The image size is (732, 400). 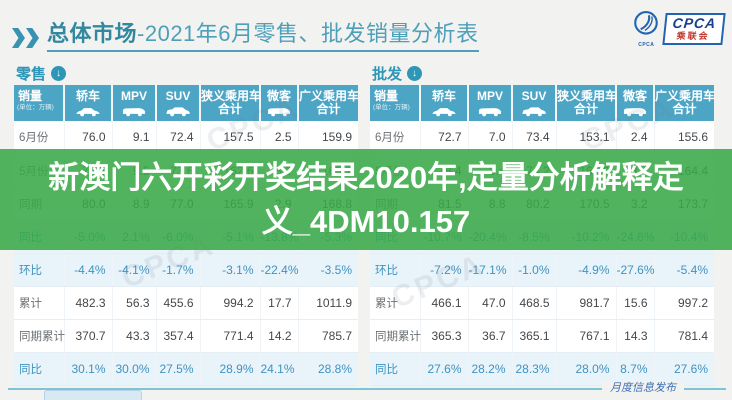 I want to click on row-label: 累计, so click(x=39, y=303).